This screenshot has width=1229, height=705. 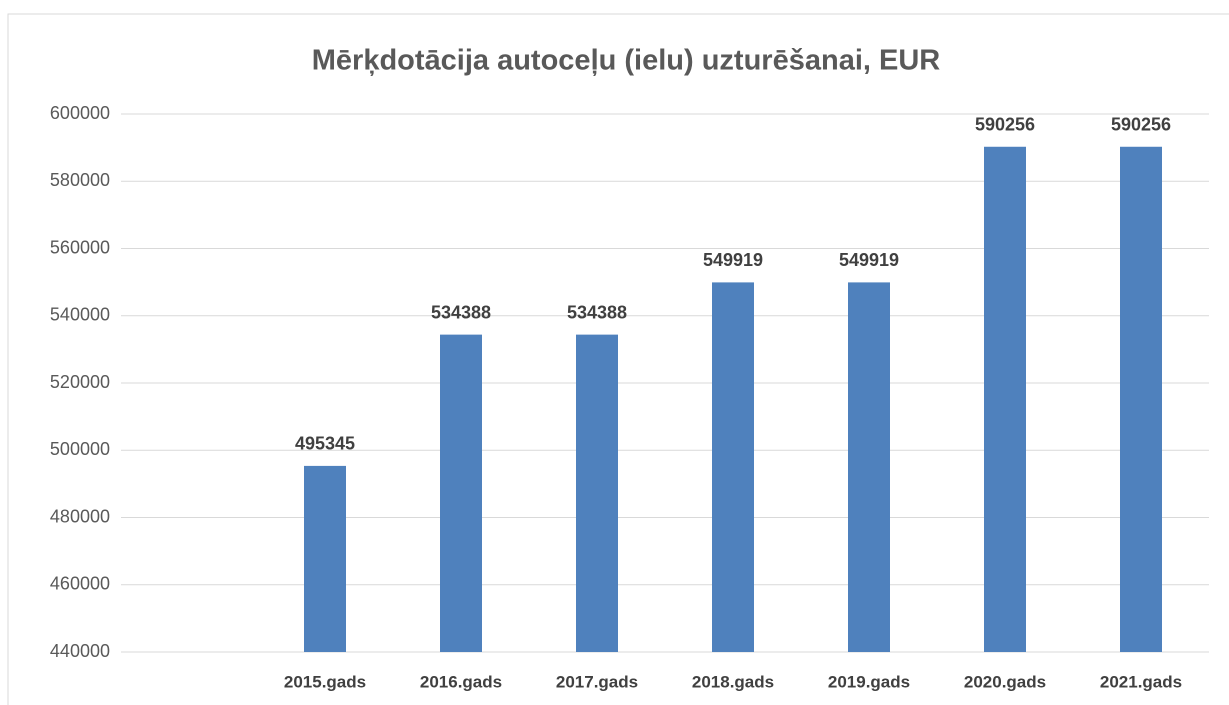 I want to click on y-tick-label: 480000, so click(x=80, y=516).